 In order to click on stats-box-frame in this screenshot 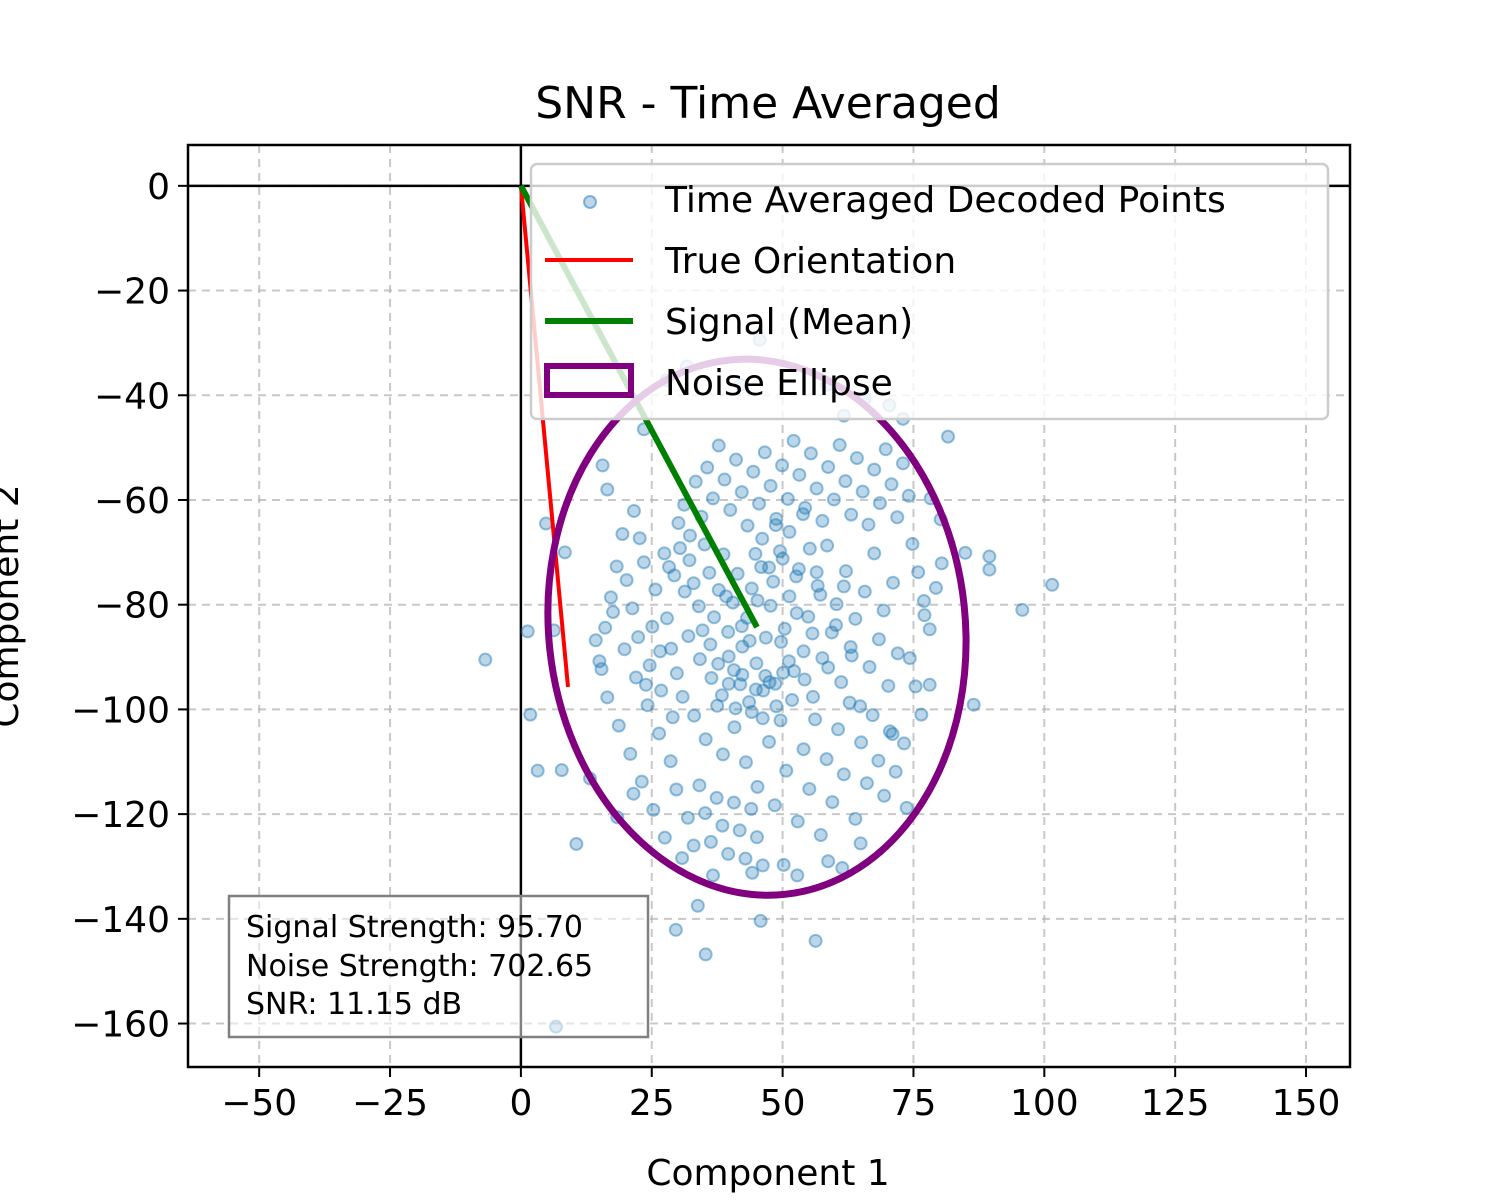, I will do `click(438, 966)`.